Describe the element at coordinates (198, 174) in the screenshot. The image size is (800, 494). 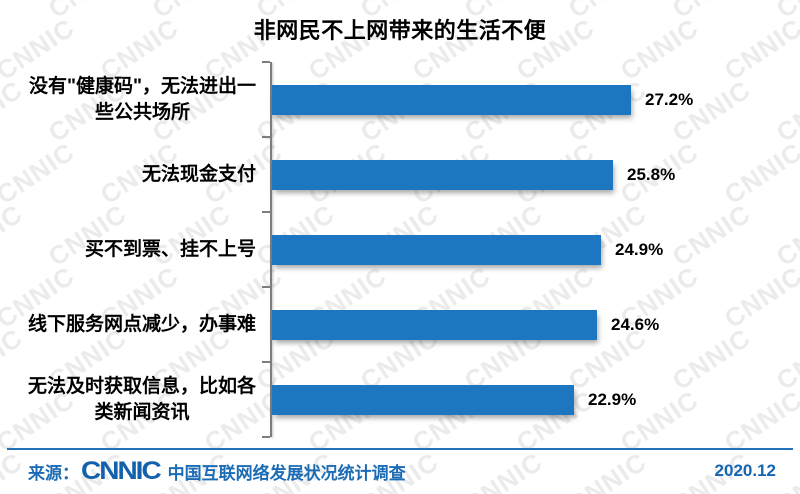
I see `category-label-text: 无法现金支付` at that location.